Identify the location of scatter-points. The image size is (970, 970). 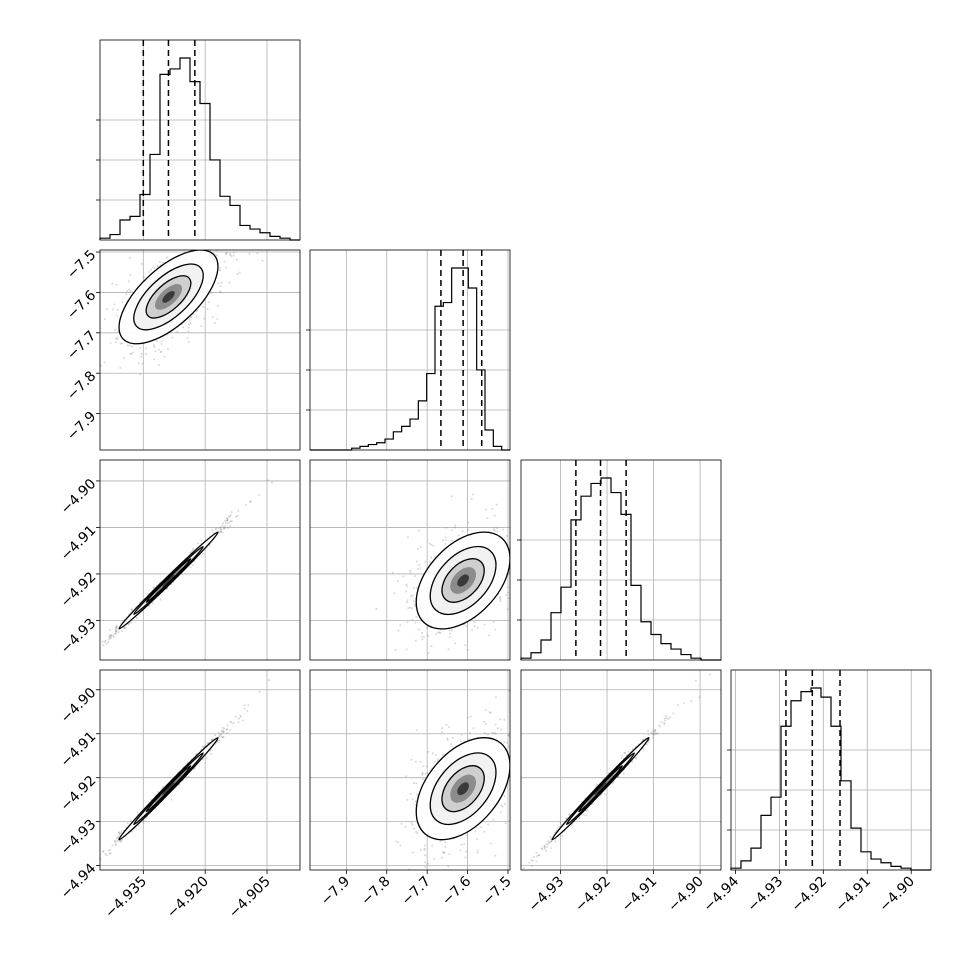
(184, 770).